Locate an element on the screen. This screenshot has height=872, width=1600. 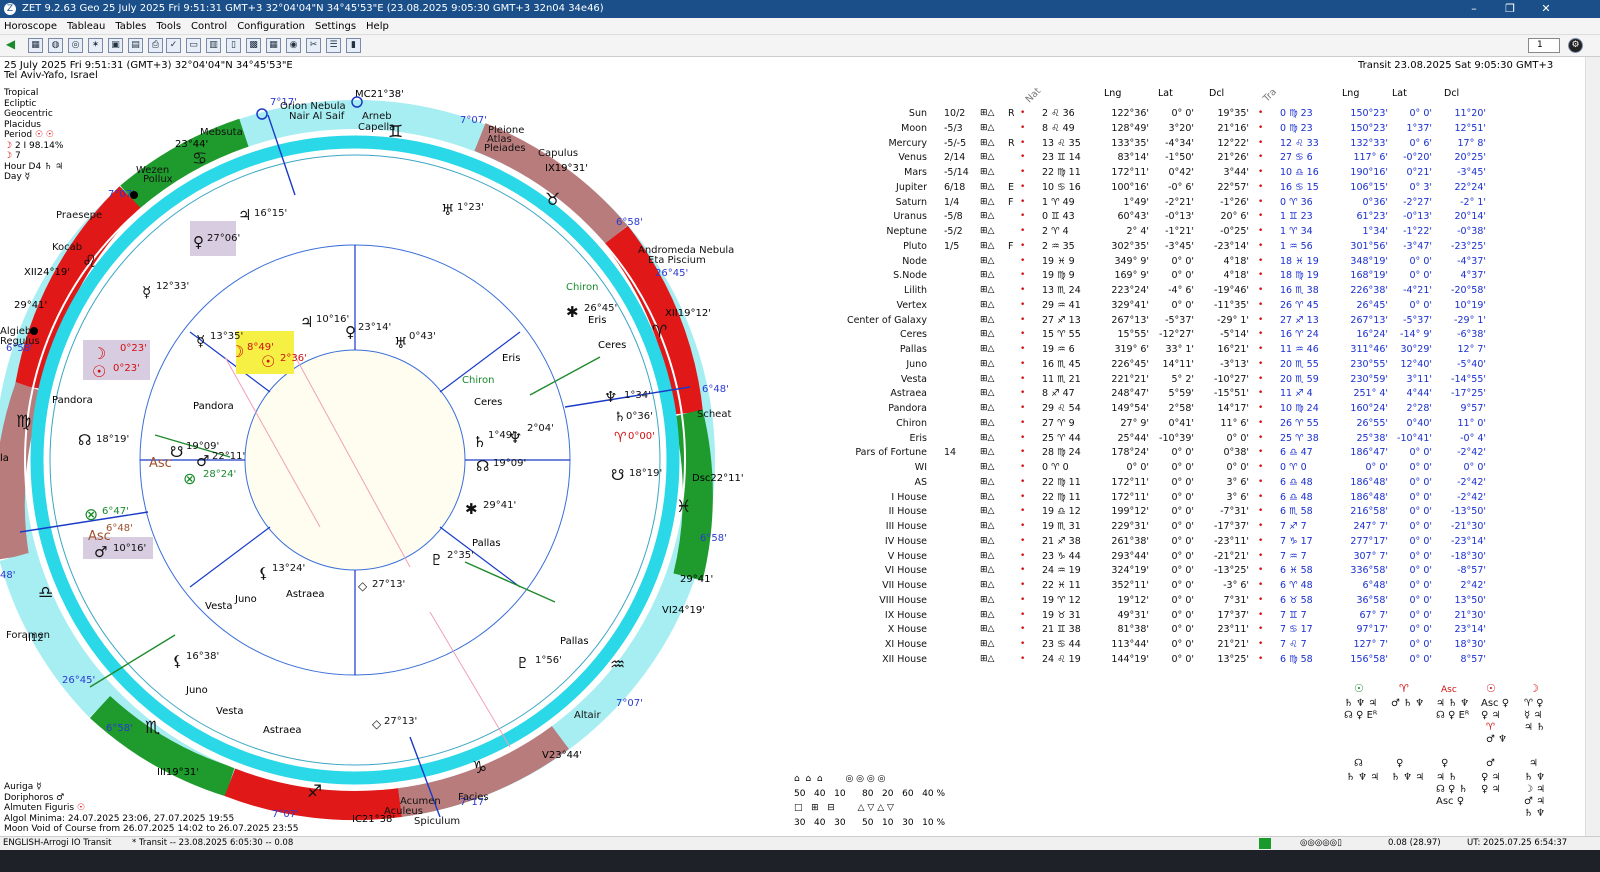
transit-mc-marker-icon is located at coordinates (262, 114).